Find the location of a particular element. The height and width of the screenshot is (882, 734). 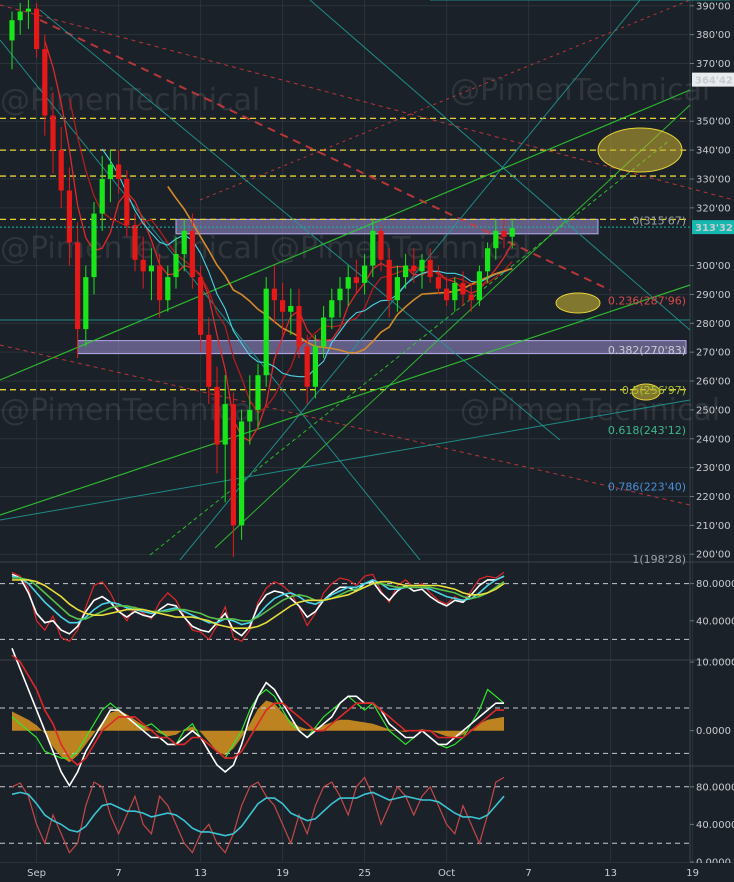

time-tick-label-0: Sep is located at coordinates (36, 873).